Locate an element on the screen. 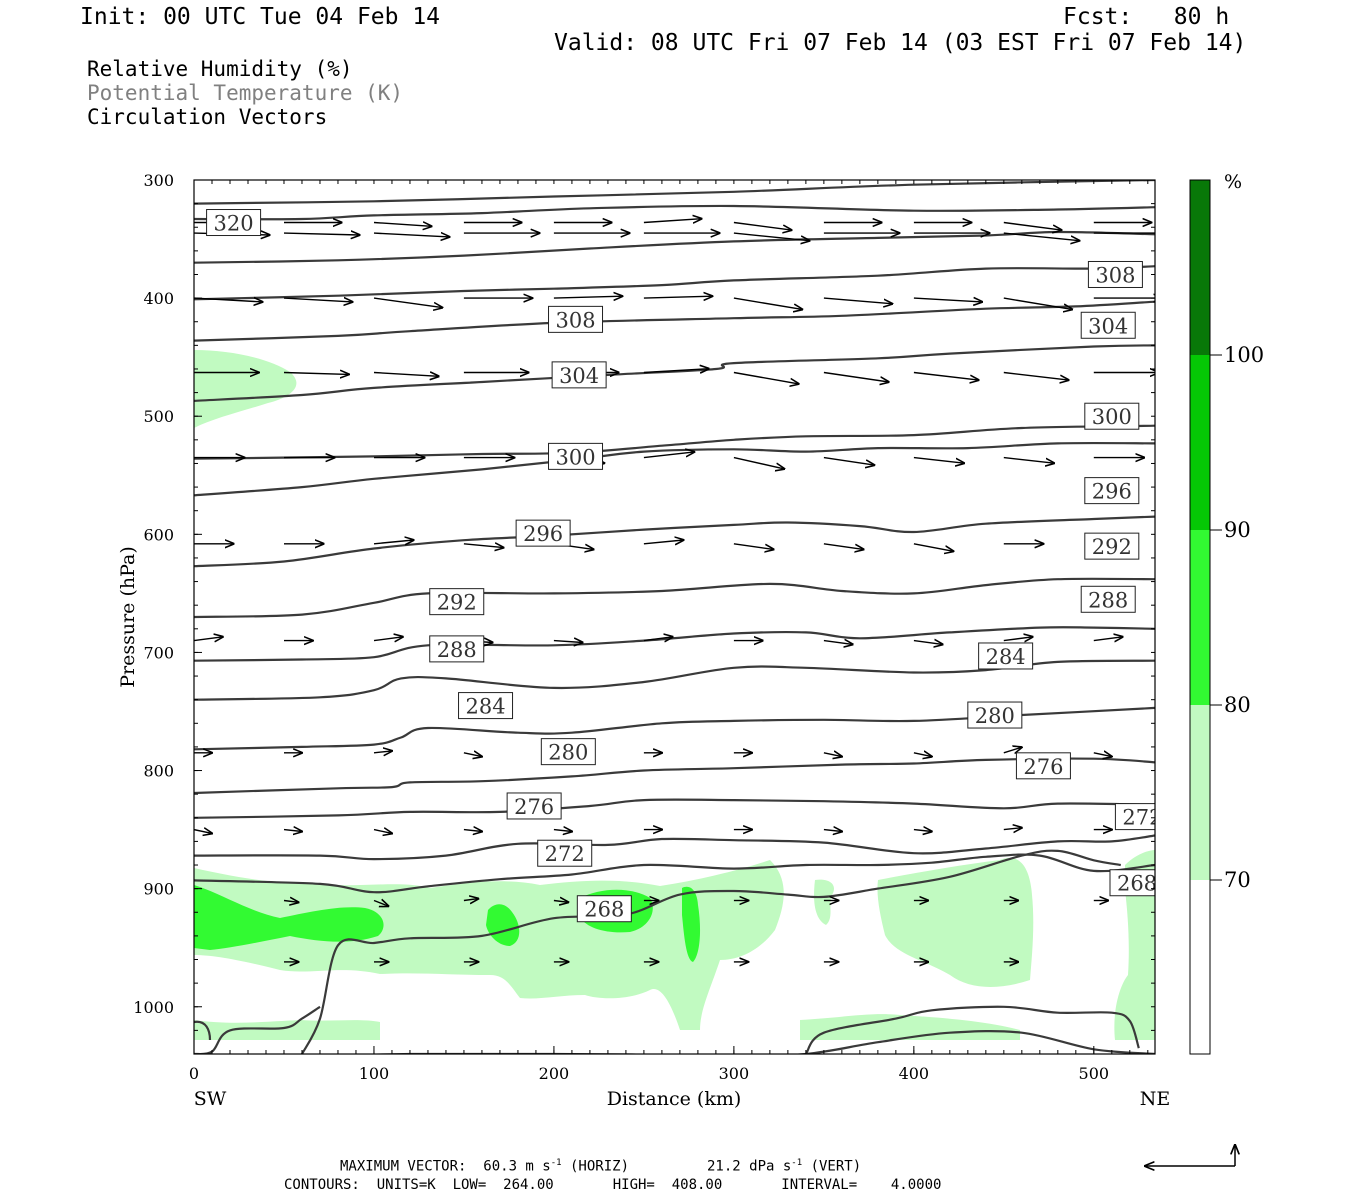  x-tick-label: 400 is located at coordinates (914, 1073).